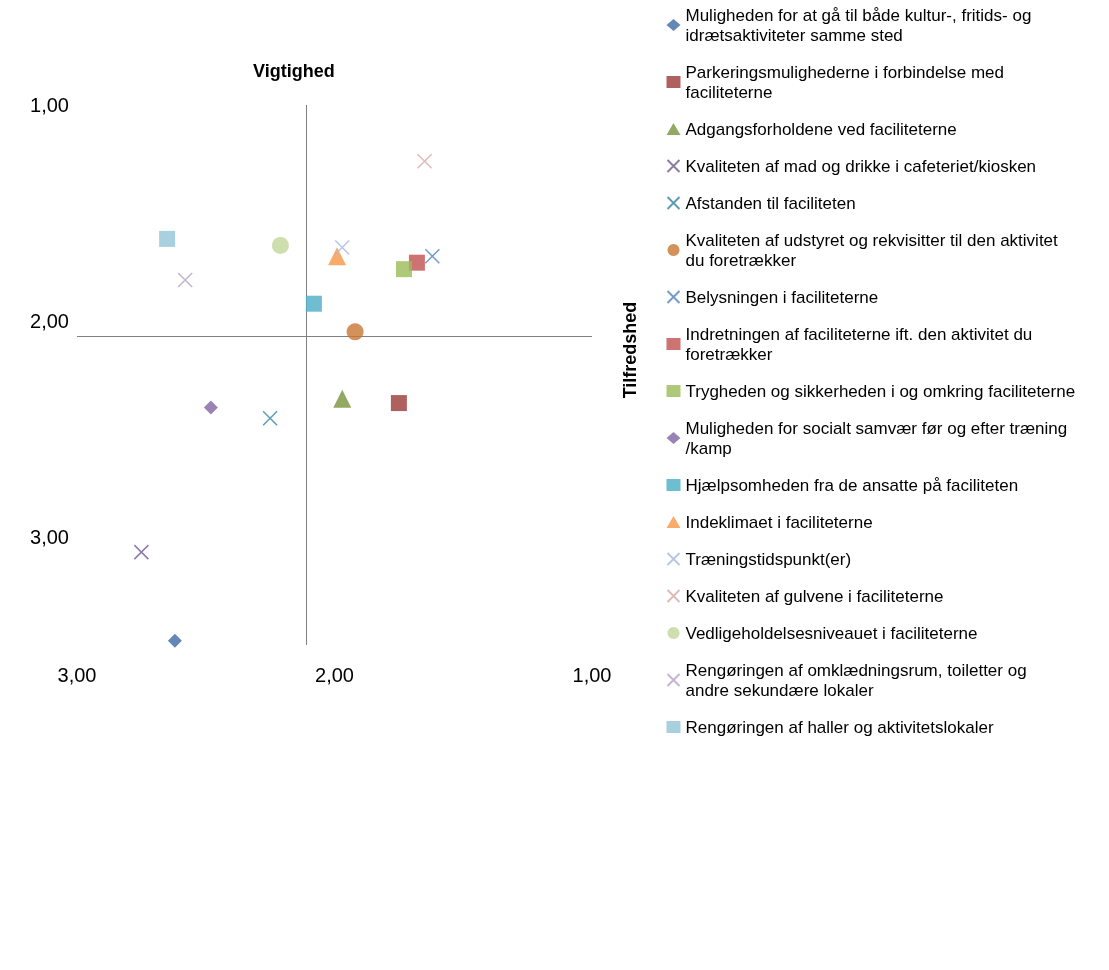  Describe the element at coordinates (77, 675) in the screenshot. I see `x-tick-label: 3,00` at that location.